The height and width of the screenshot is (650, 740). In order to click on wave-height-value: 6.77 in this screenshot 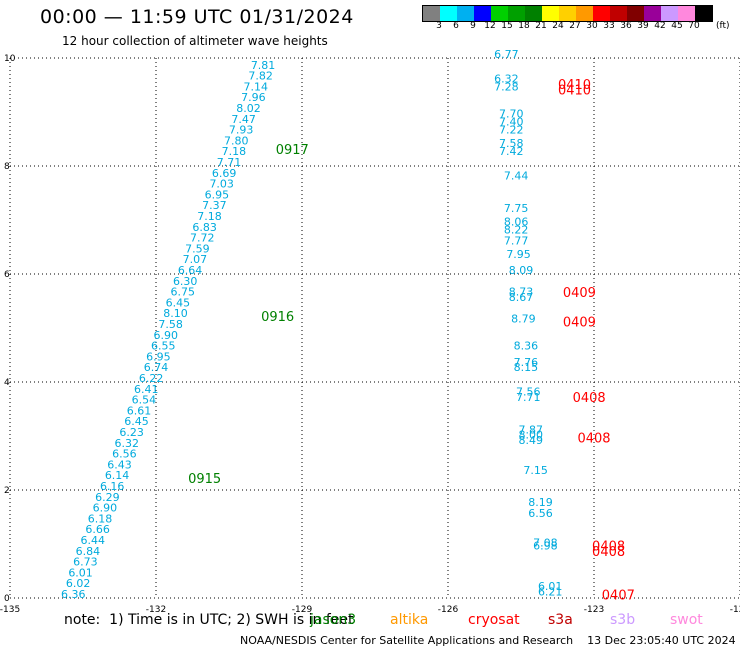, I will do `click(506, 54)`.